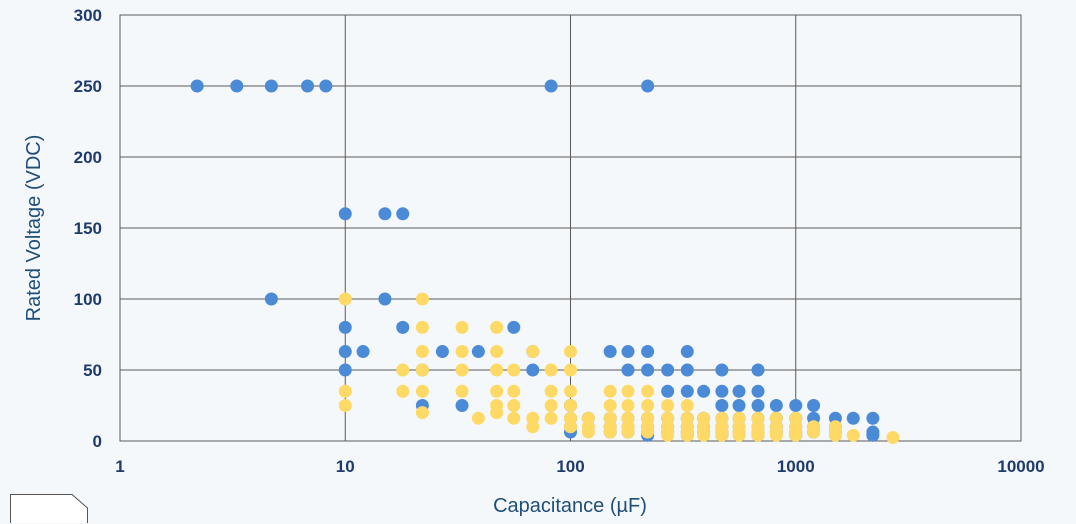 The height and width of the screenshot is (524, 1076). What do you see at coordinates (88, 15) in the screenshot?
I see `y-tick-label: 300` at bounding box center [88, 15].